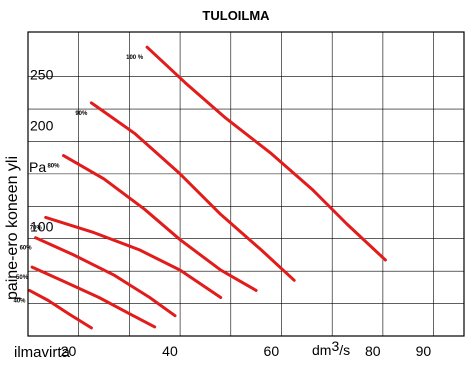 The image size is (474, 366). What do you see at coordinates (335, 346) in the screenshot?
I see `x-unit-superscript: 3` at bounding box center [335, 346].